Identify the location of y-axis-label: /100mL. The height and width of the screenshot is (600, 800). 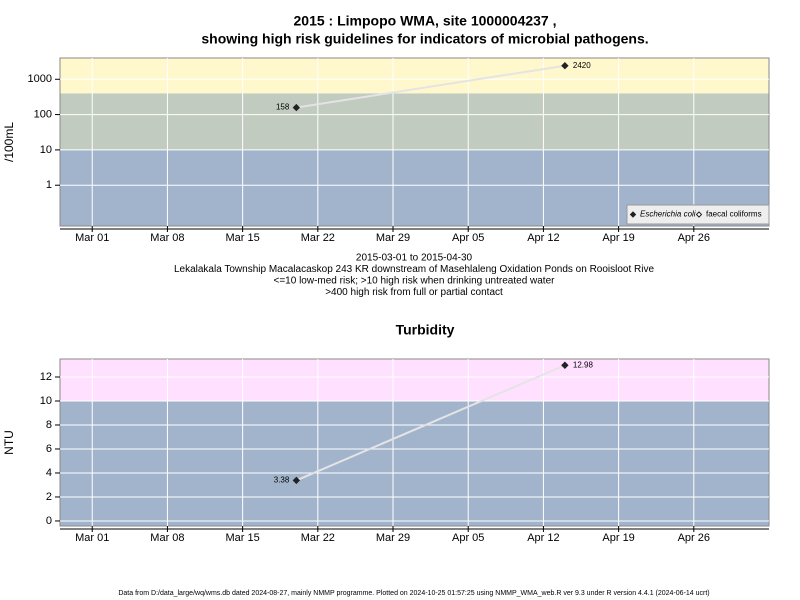
(9, 142).